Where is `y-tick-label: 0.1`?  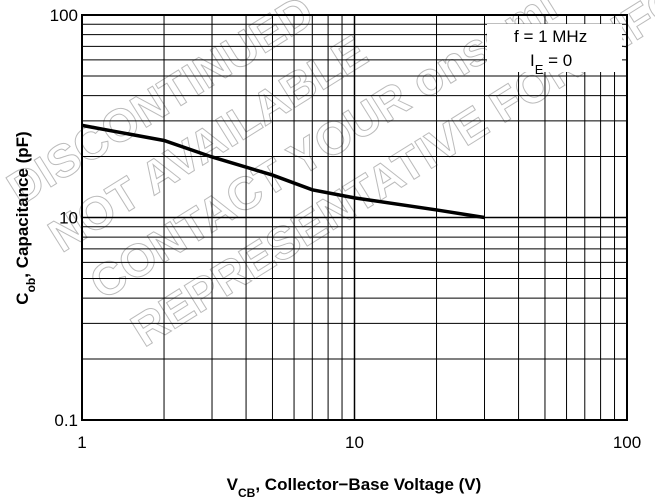 y-tick-label: 0.1 is located at coordinates (66, 420).